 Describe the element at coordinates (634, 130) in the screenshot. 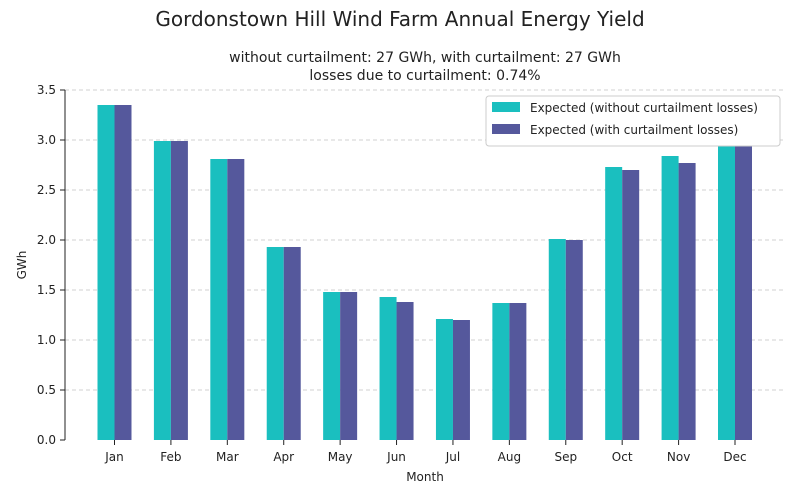

I see `legend-label-with-curtailment: Expected (with curtailment losses)` at that location.